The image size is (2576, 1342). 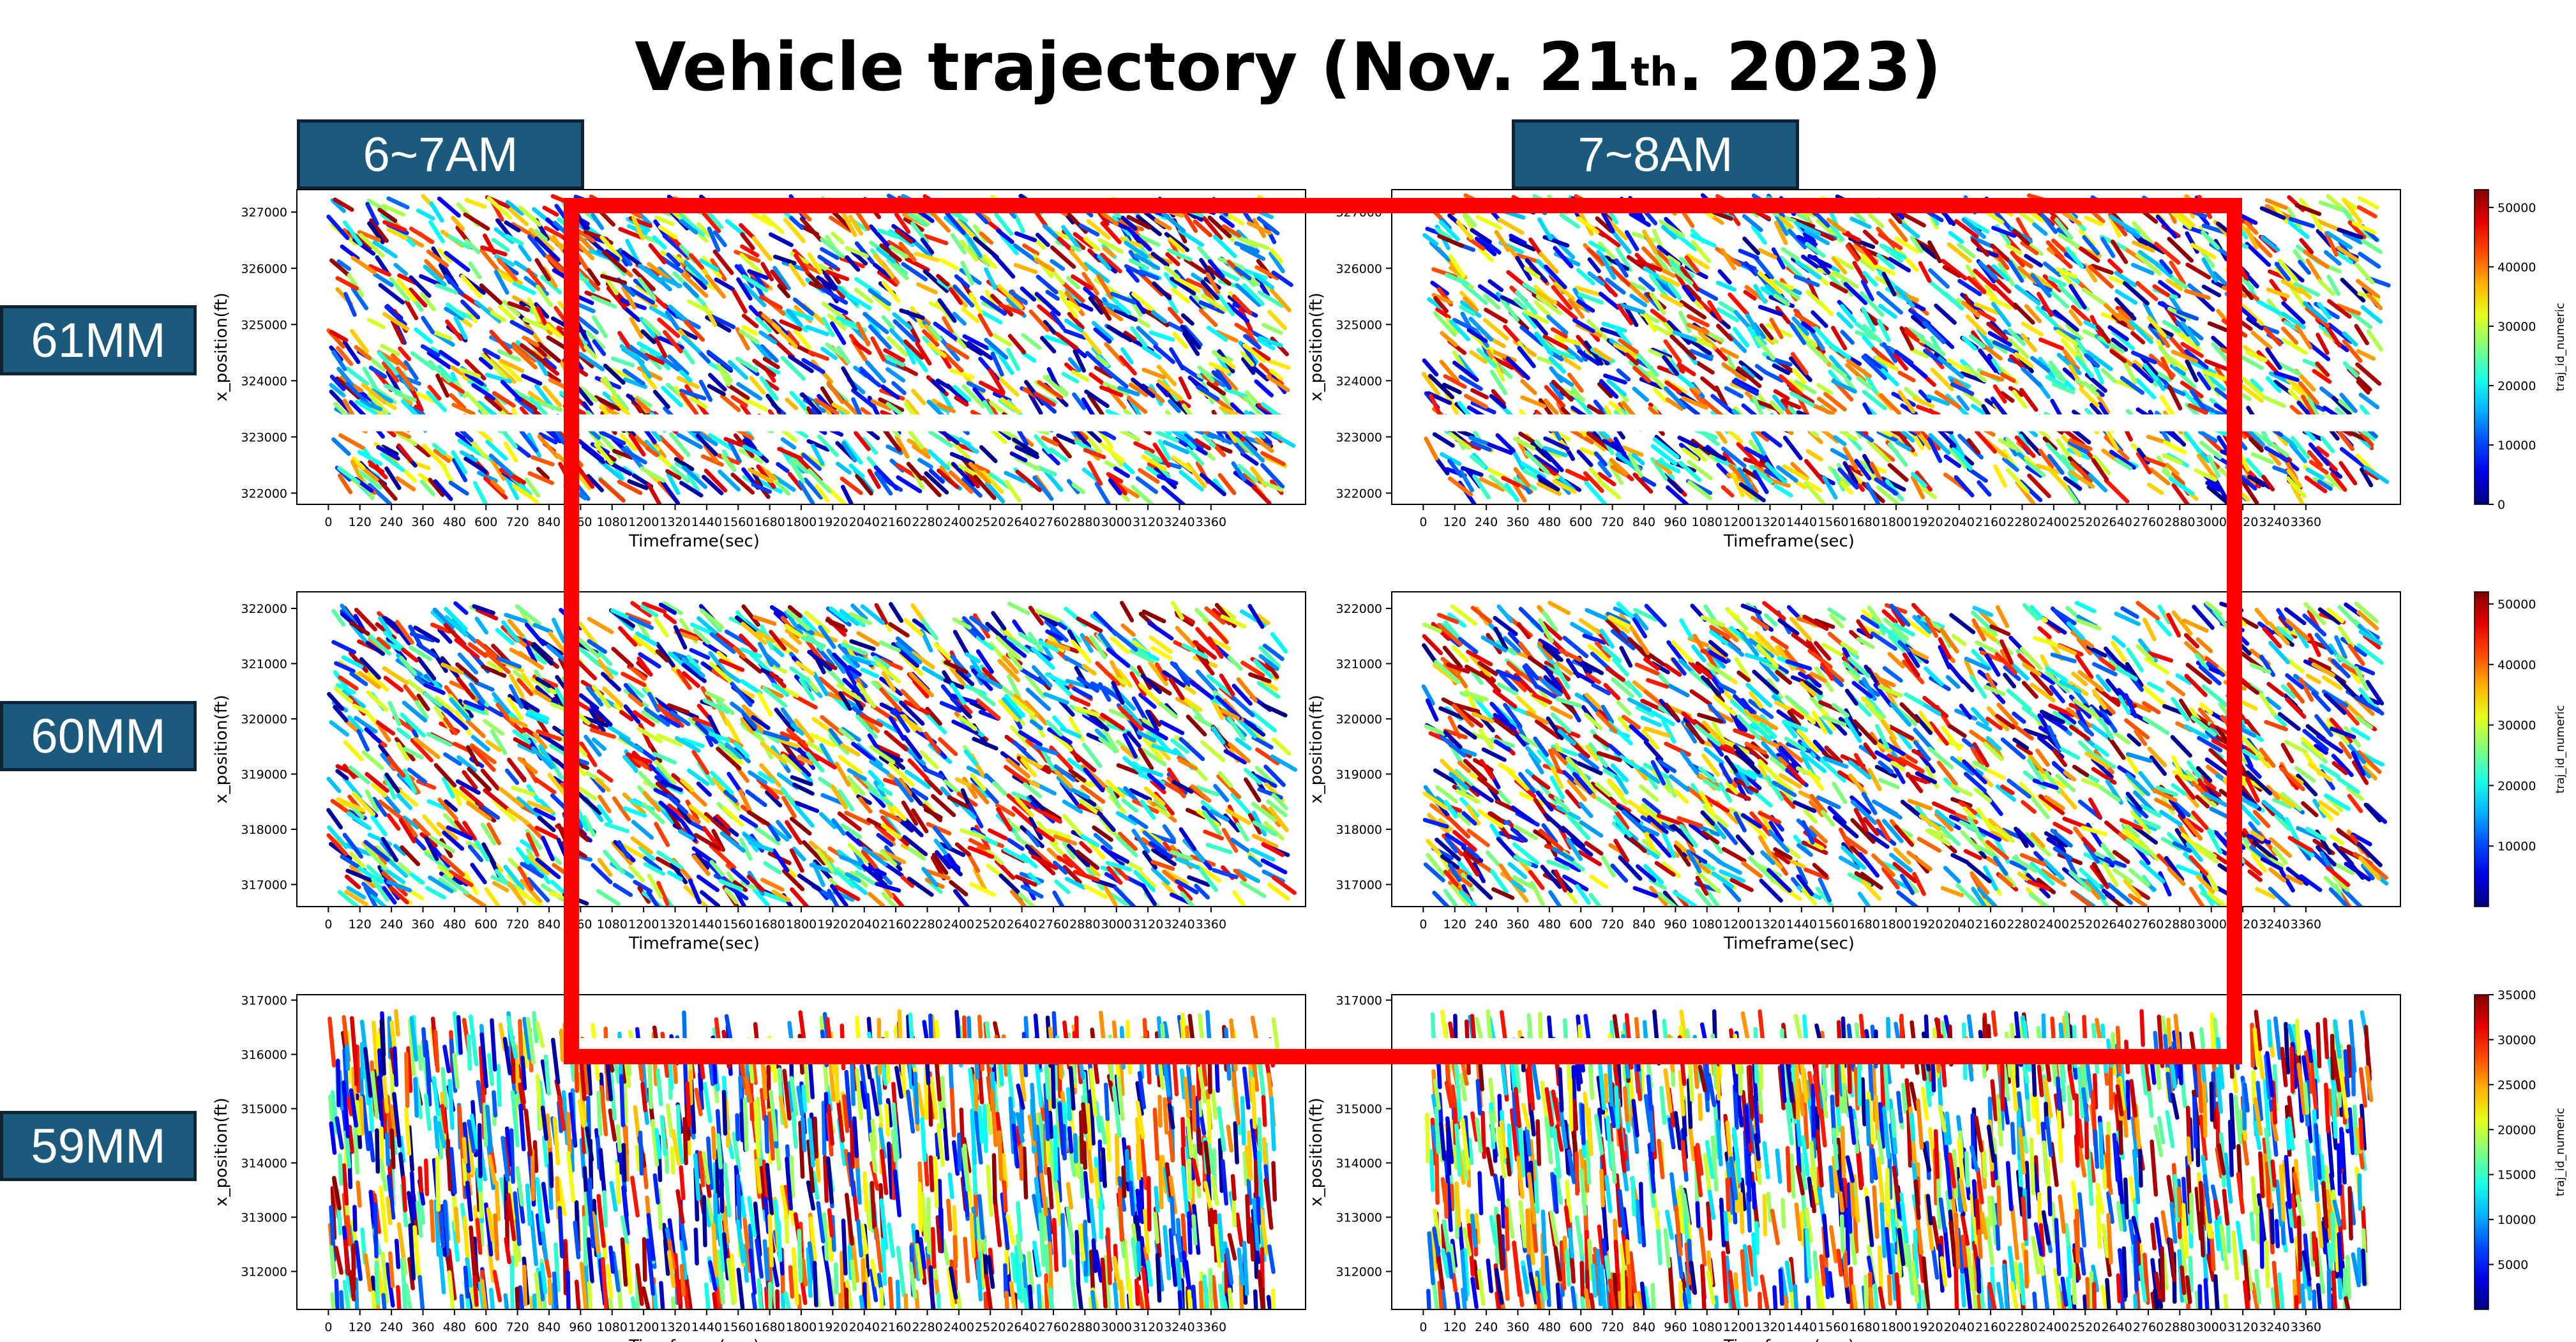 What do you see at coordinates (1288, 67) in the screenshot?
I see `slide-title: Vehicle trajectory (Nov. 21th. 2023)` at bounding box center [1288, 67].